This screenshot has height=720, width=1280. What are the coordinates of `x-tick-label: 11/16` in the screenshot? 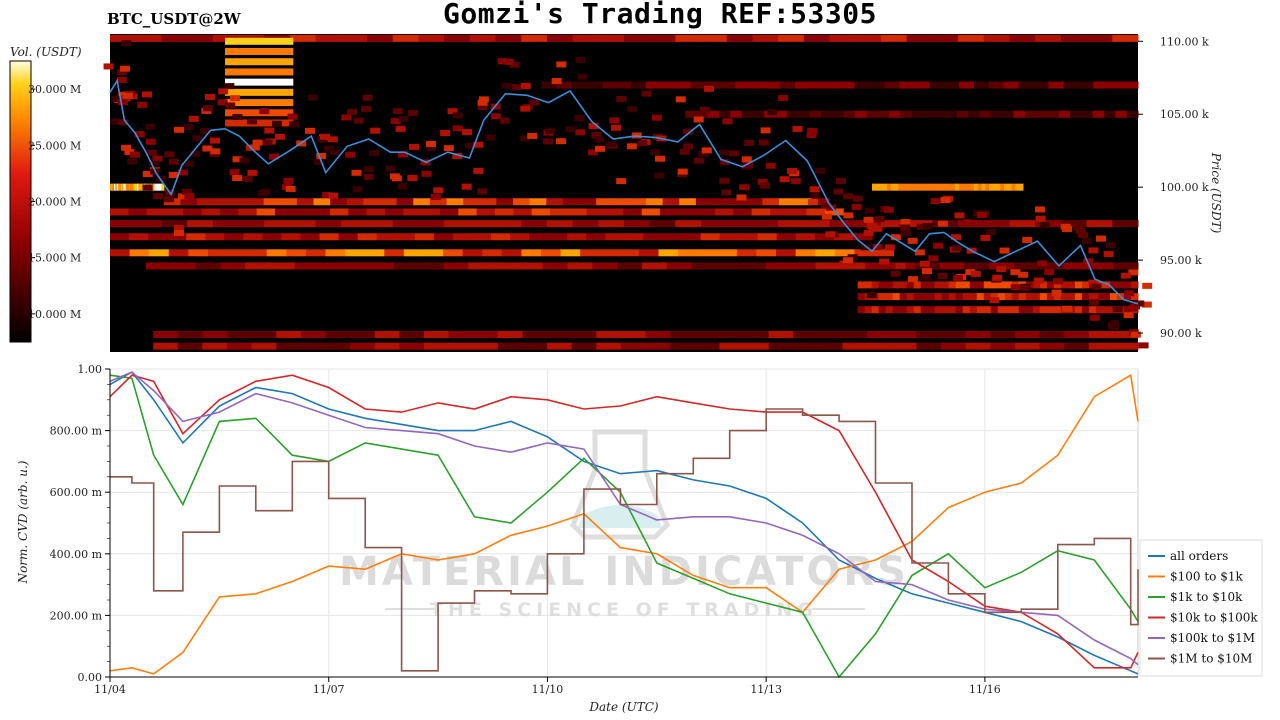 It's located at (985, 689).